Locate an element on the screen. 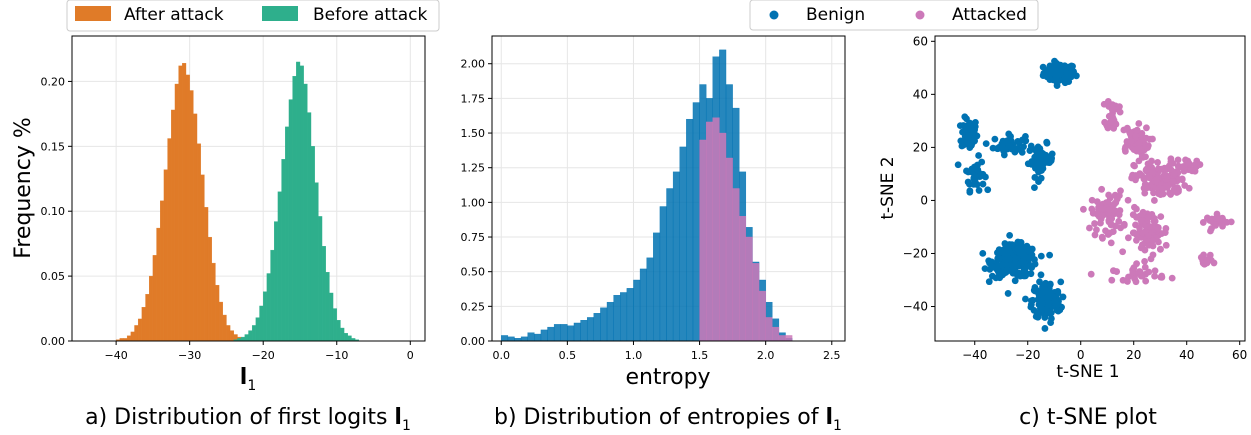  x-tick-label: 0 is located at coordinates (1081, 355).